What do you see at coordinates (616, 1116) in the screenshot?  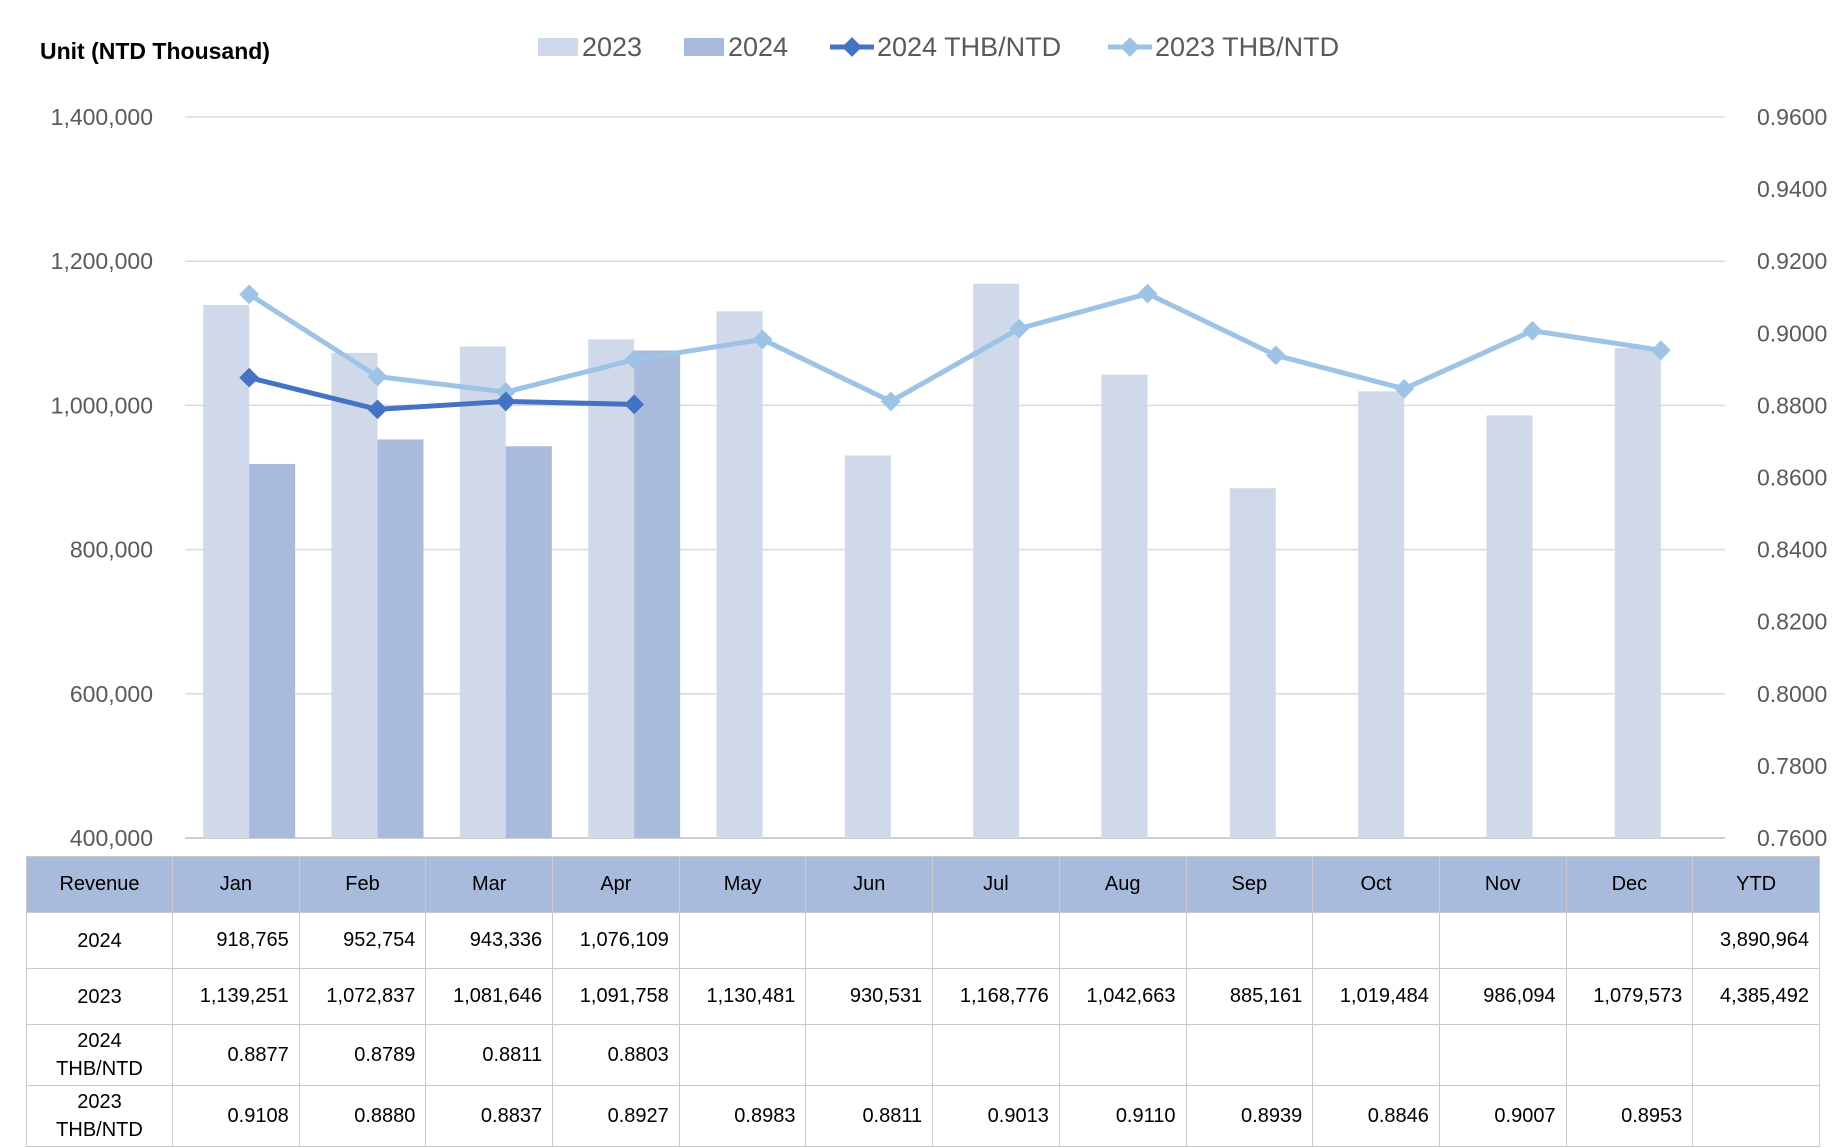 I see `table-cell: 0.8927` at bounding box center [616, 1116].